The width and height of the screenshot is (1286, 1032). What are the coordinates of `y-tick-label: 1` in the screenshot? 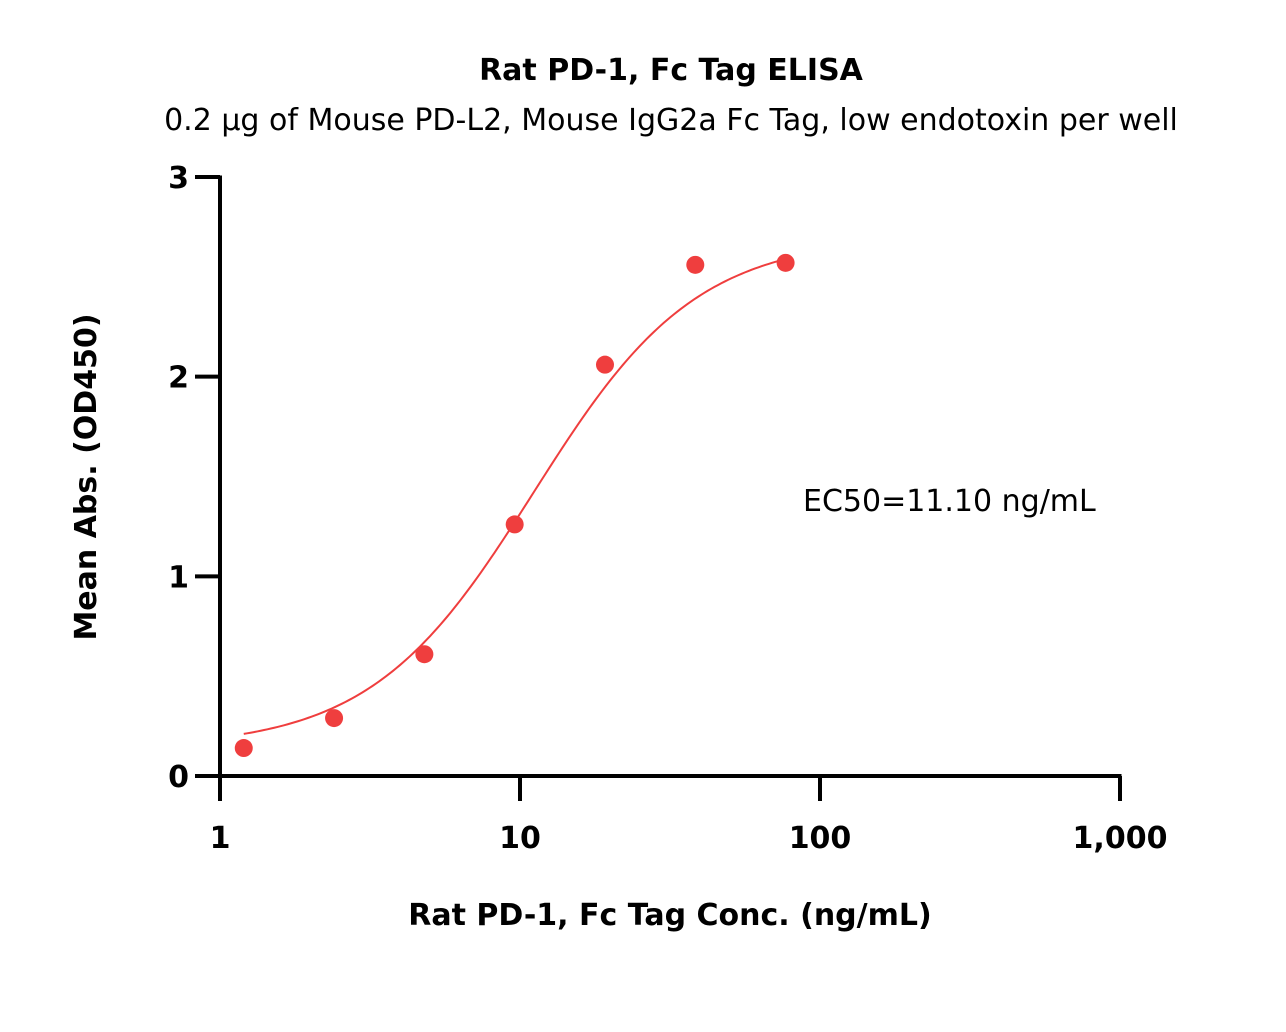 It's located at (178, 577).